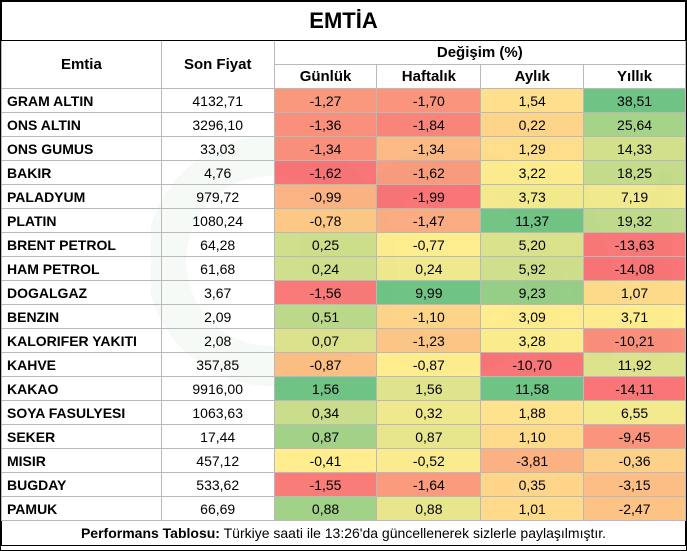  Describe the element at coordinates (217, 220) in the screenshot. I see `last-price: 1080,24` at that location.